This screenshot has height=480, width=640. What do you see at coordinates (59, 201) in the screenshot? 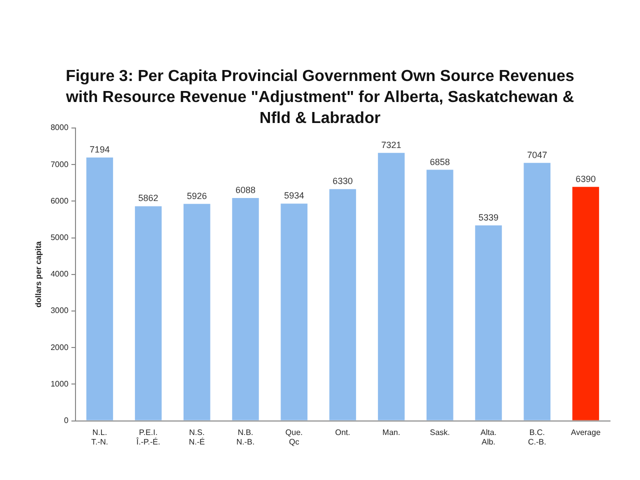
I see `y-tick-label: 6000` at bounding box center [59, 201].